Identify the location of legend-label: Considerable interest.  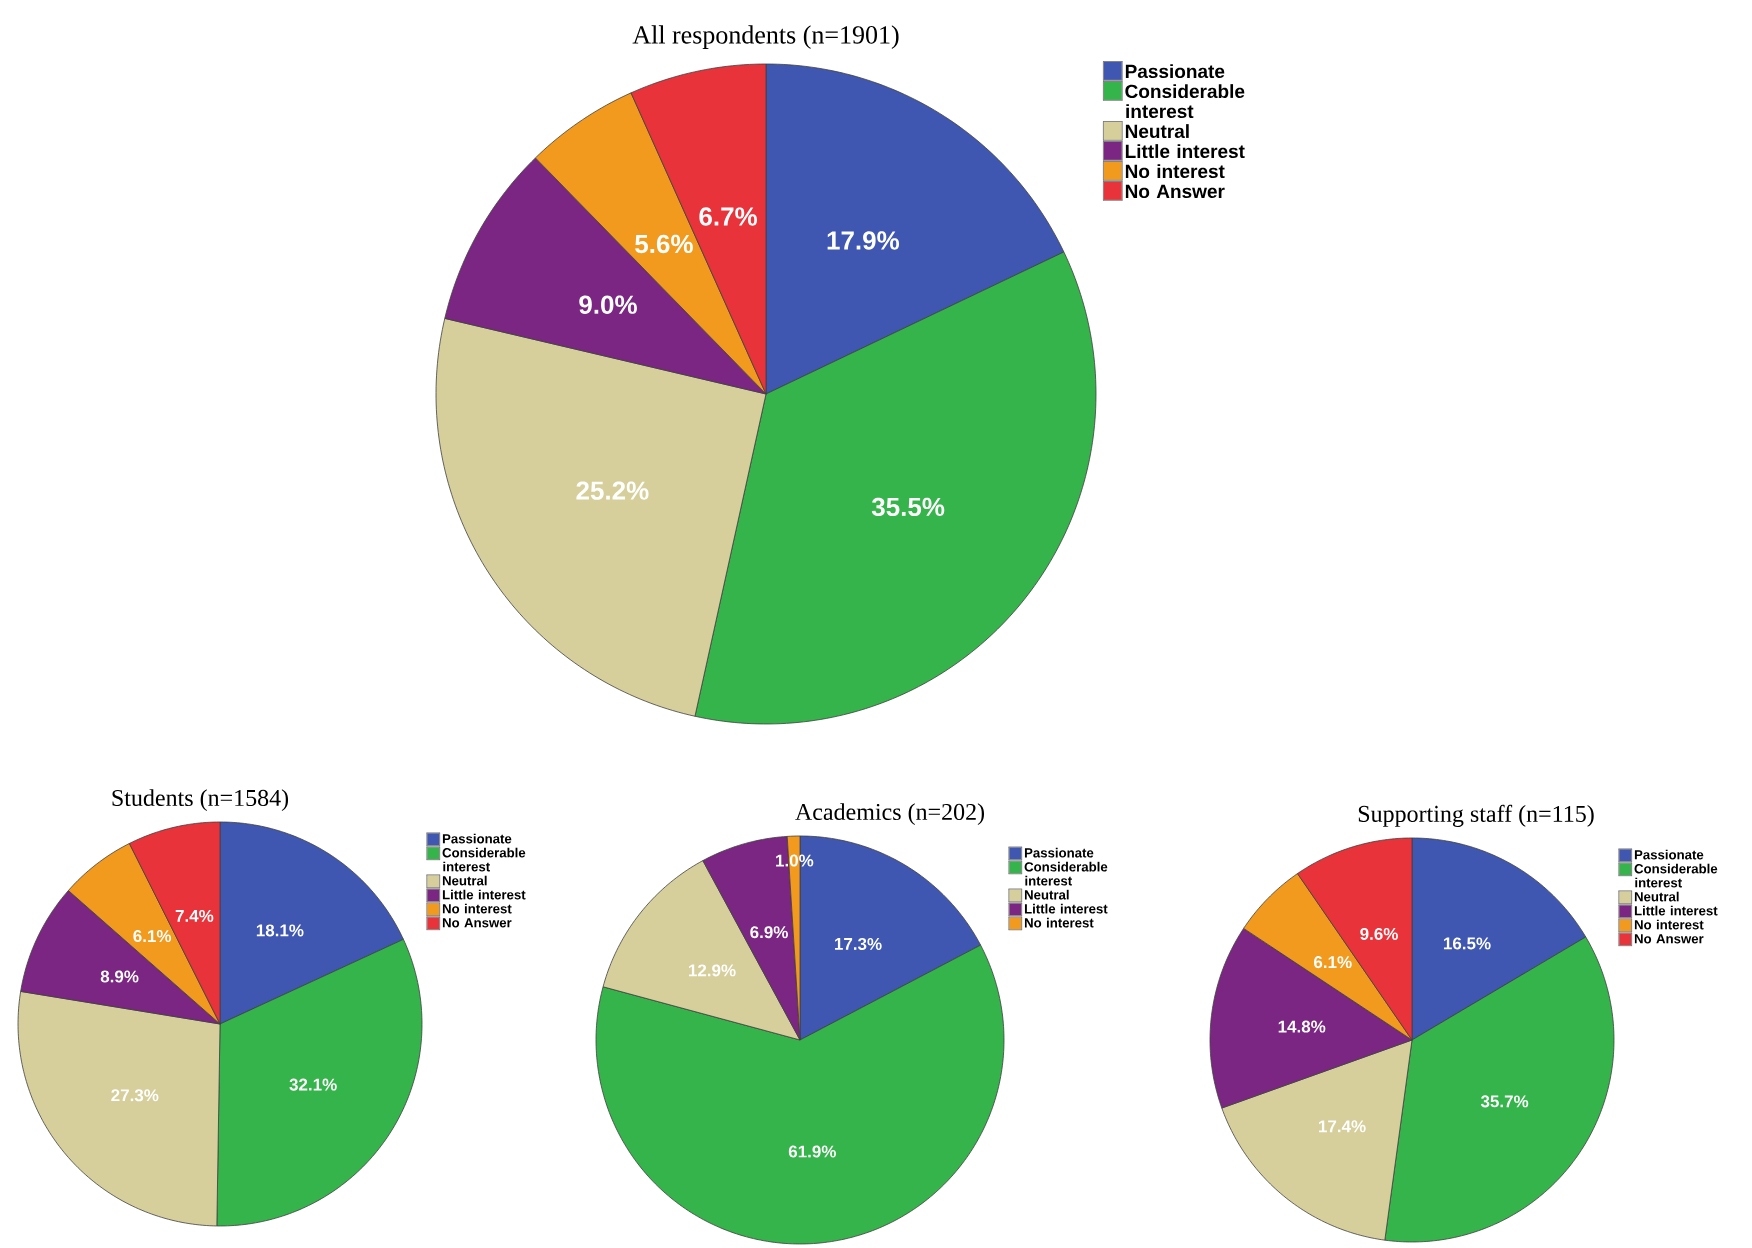
(1185, 101).